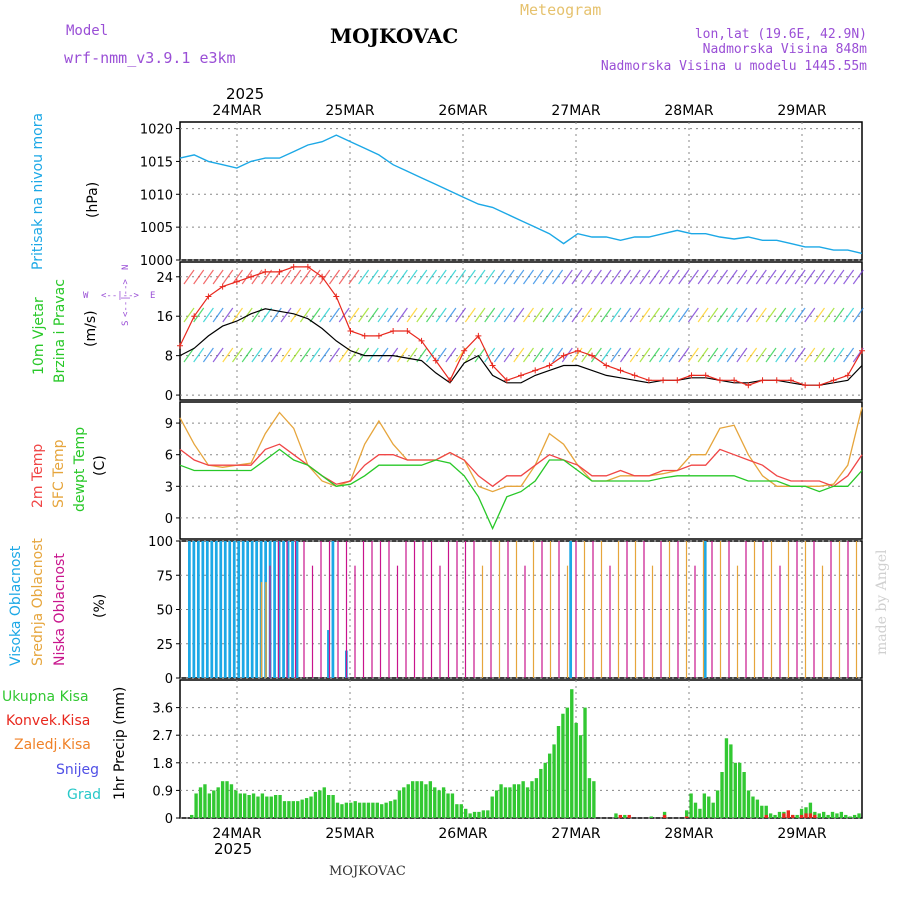  I want to click on y-tick-label: 0, so click(169, 396).